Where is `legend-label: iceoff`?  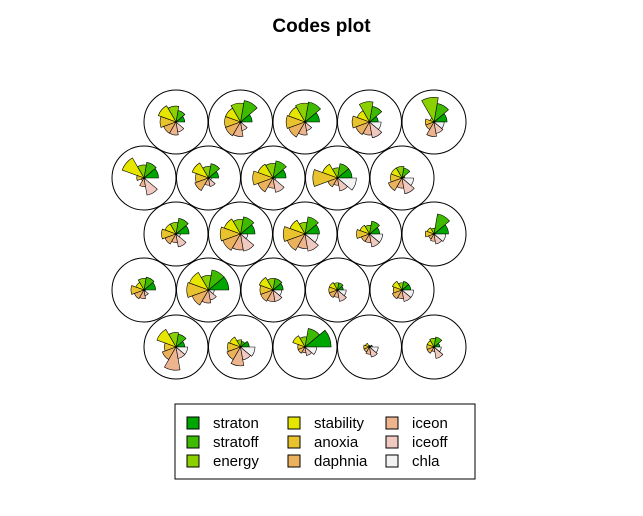 legend-label: iceoff is located at coordinates (430, 442).